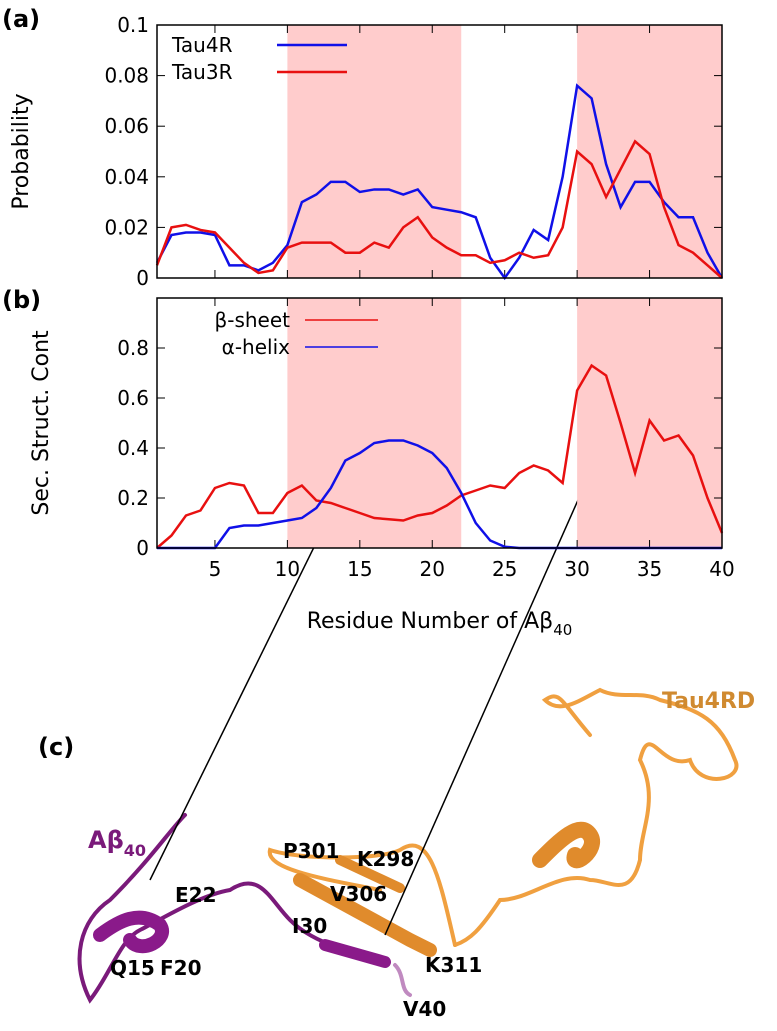  I want to click on x-tick-label: 35, so click(649, 569).